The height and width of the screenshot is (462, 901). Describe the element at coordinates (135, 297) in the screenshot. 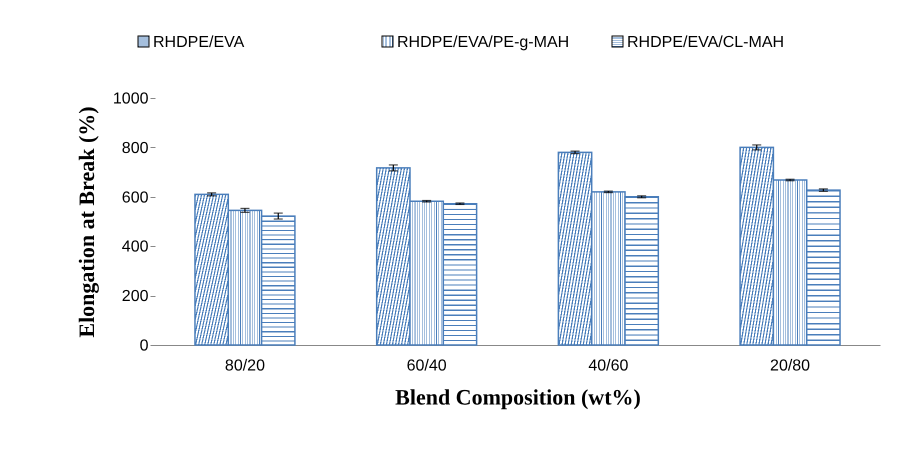

I see `y-tick-label: 200` at that location.